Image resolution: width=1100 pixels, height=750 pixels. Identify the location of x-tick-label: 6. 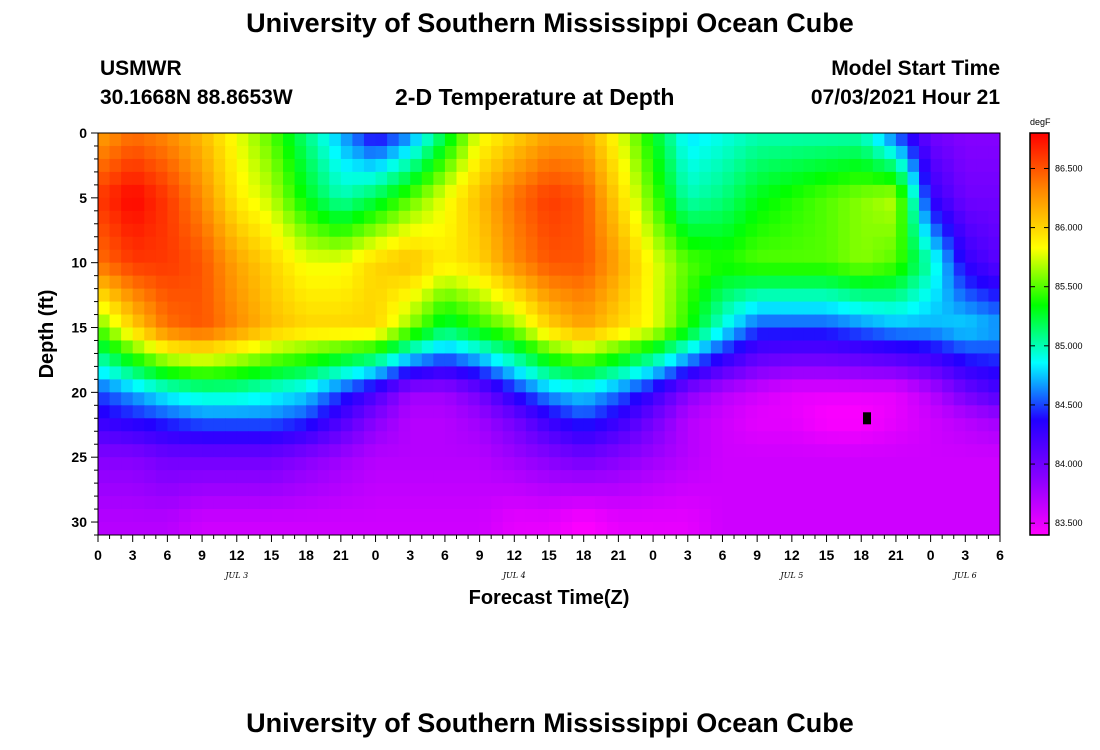
(723, 555).